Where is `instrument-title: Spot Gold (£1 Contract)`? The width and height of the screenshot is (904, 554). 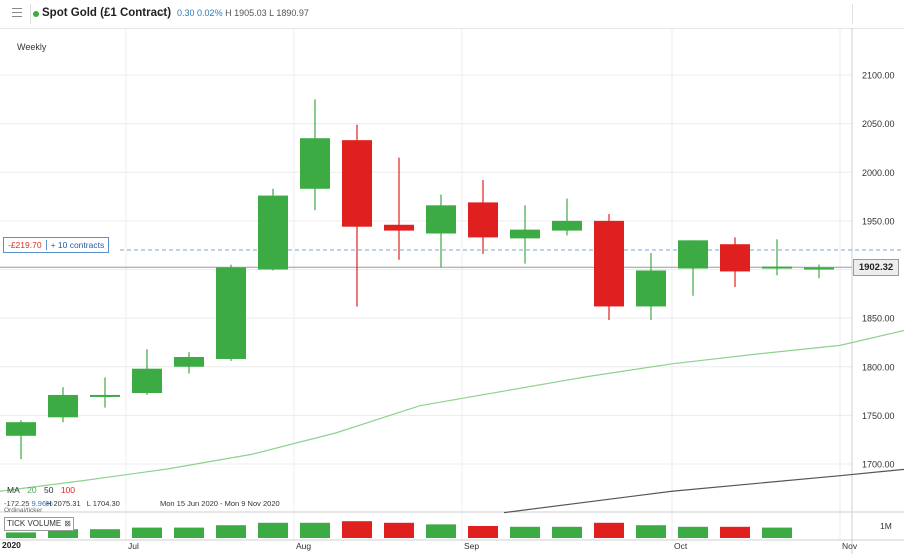
instrument-title: Spot Gold (£1 Contract) is located at coordinates (107, 13).